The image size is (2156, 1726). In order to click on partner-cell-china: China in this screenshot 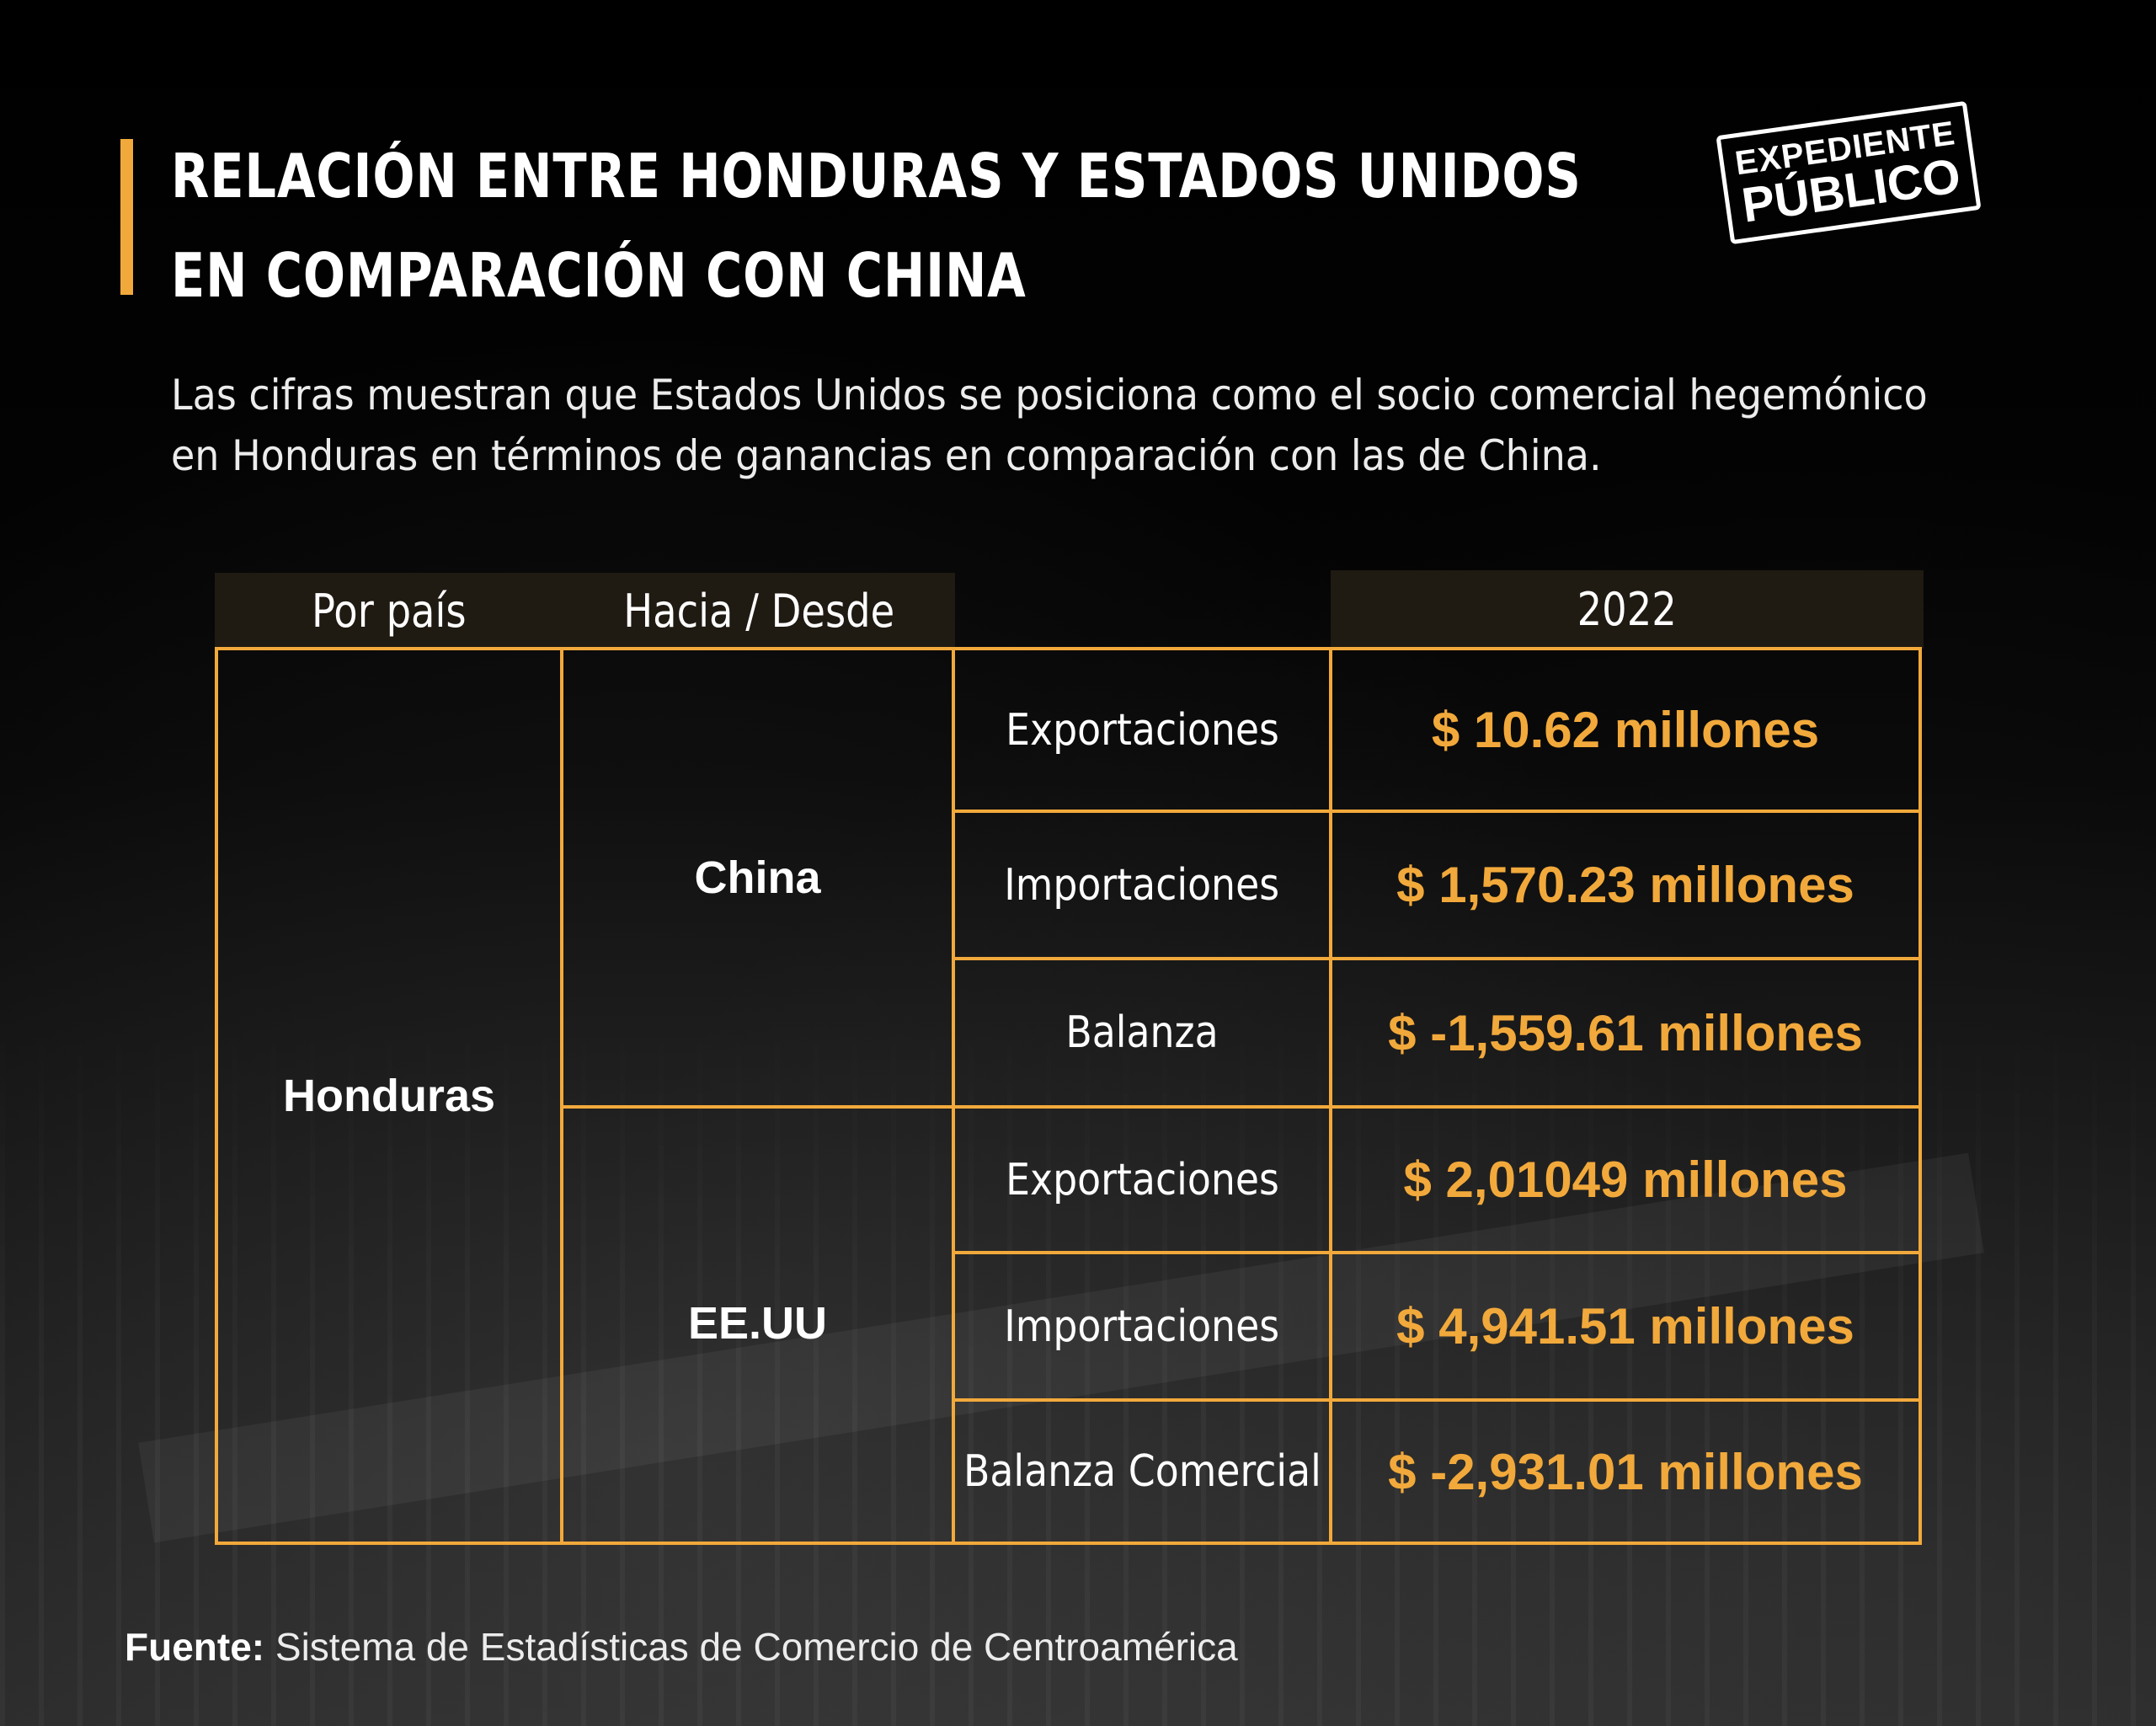, I will do `click(757, 877)`.